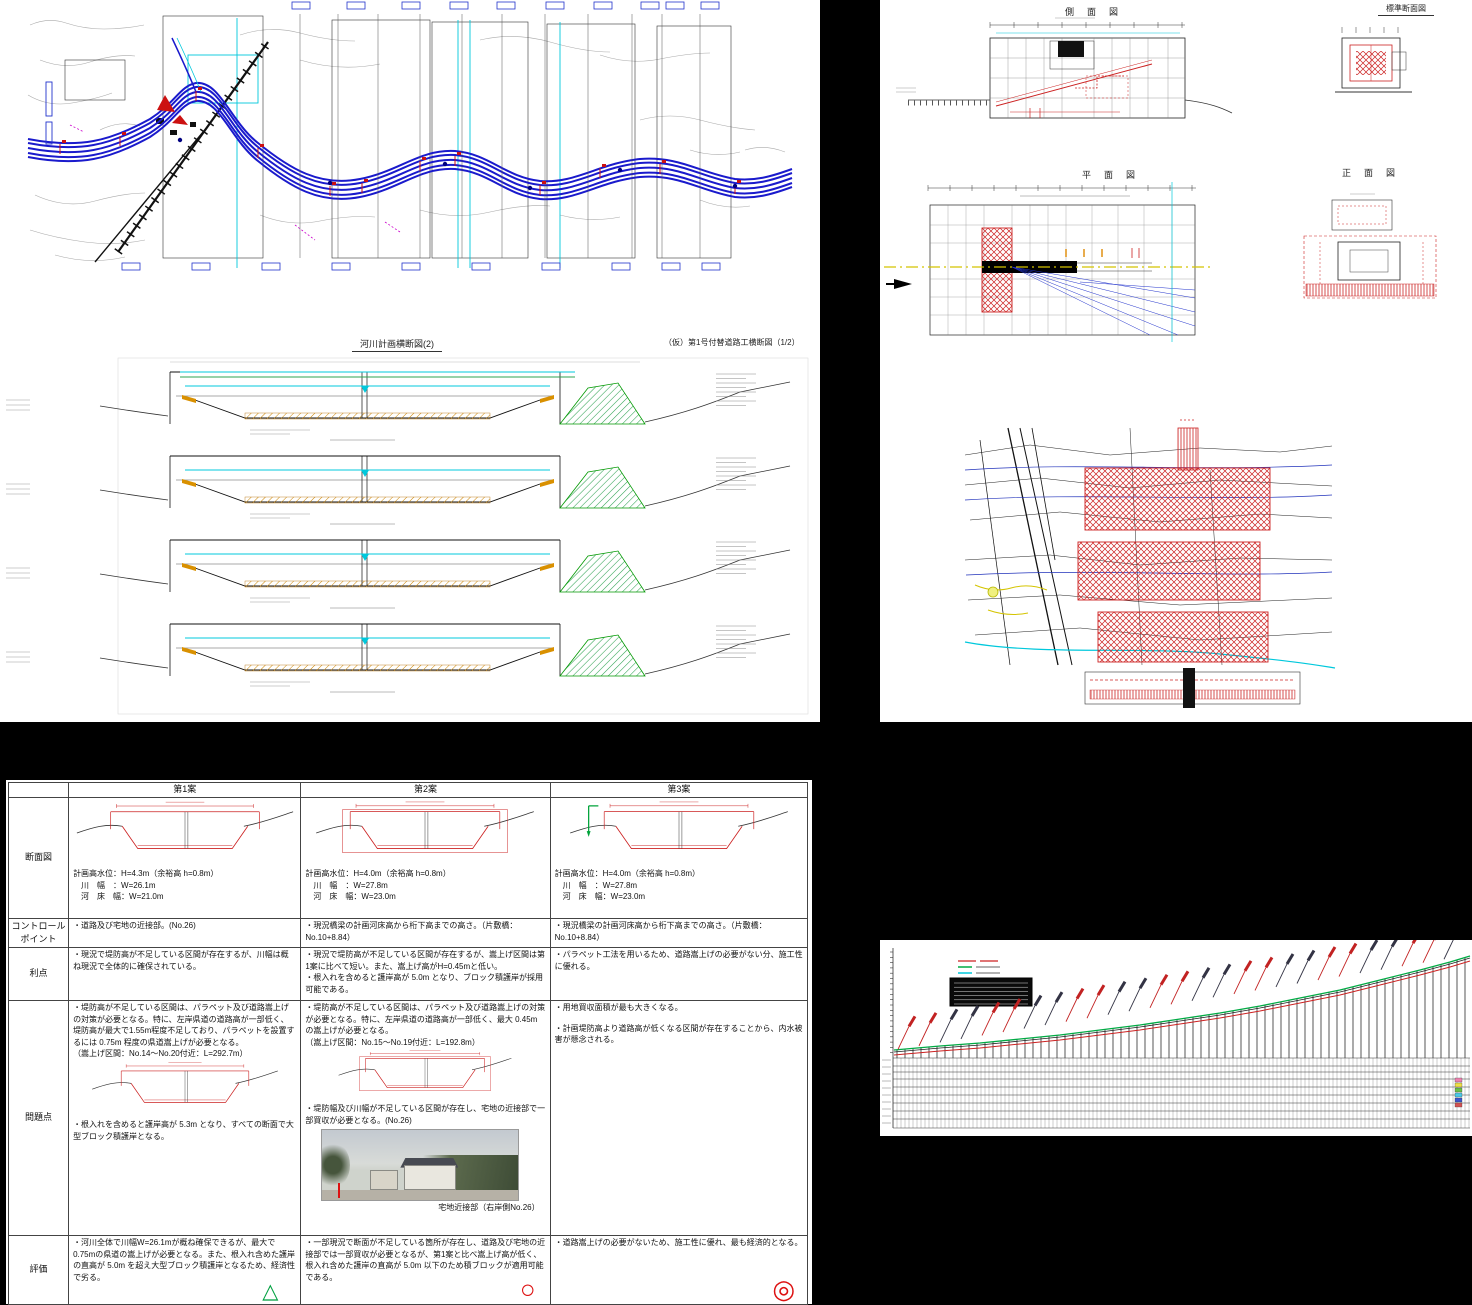 Image resolution: width=1472 pixels, height=1305 pixels. Describe the element at coordinates (114, 885) in the screenshot. I see `plan1-river-width: 川 幅 ：W=26.1m` at that location.